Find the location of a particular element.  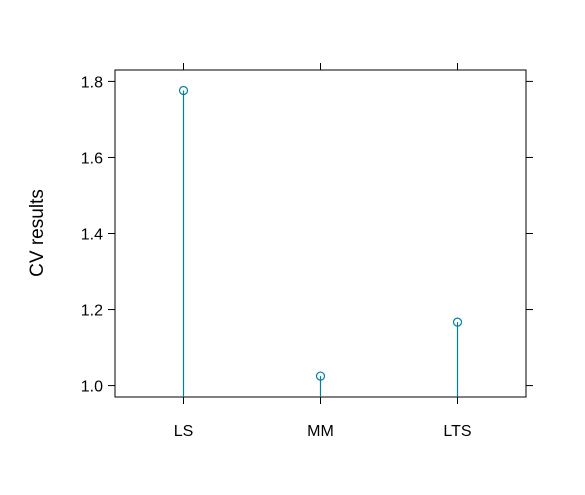

y-tick-label: 1.4 is located at coordinates (92, 235).